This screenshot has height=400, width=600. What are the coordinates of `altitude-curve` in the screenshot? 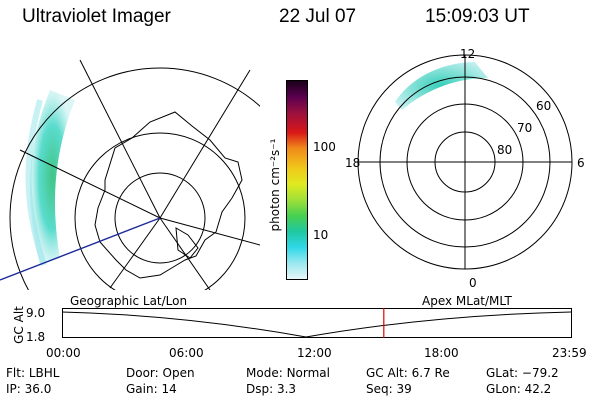 It's located at (316, 324).